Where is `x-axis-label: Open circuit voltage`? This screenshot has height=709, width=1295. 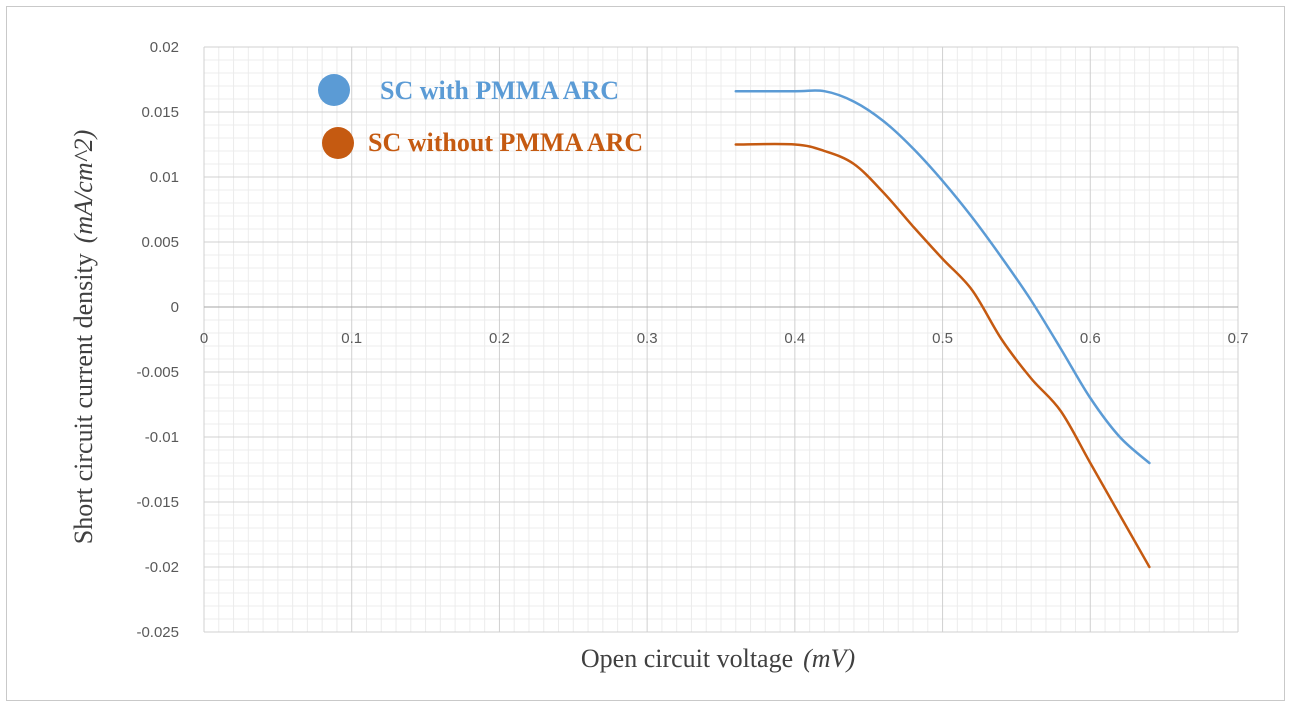 x-axis-label: Open circuit voltage is located at coordinates (687, 658).